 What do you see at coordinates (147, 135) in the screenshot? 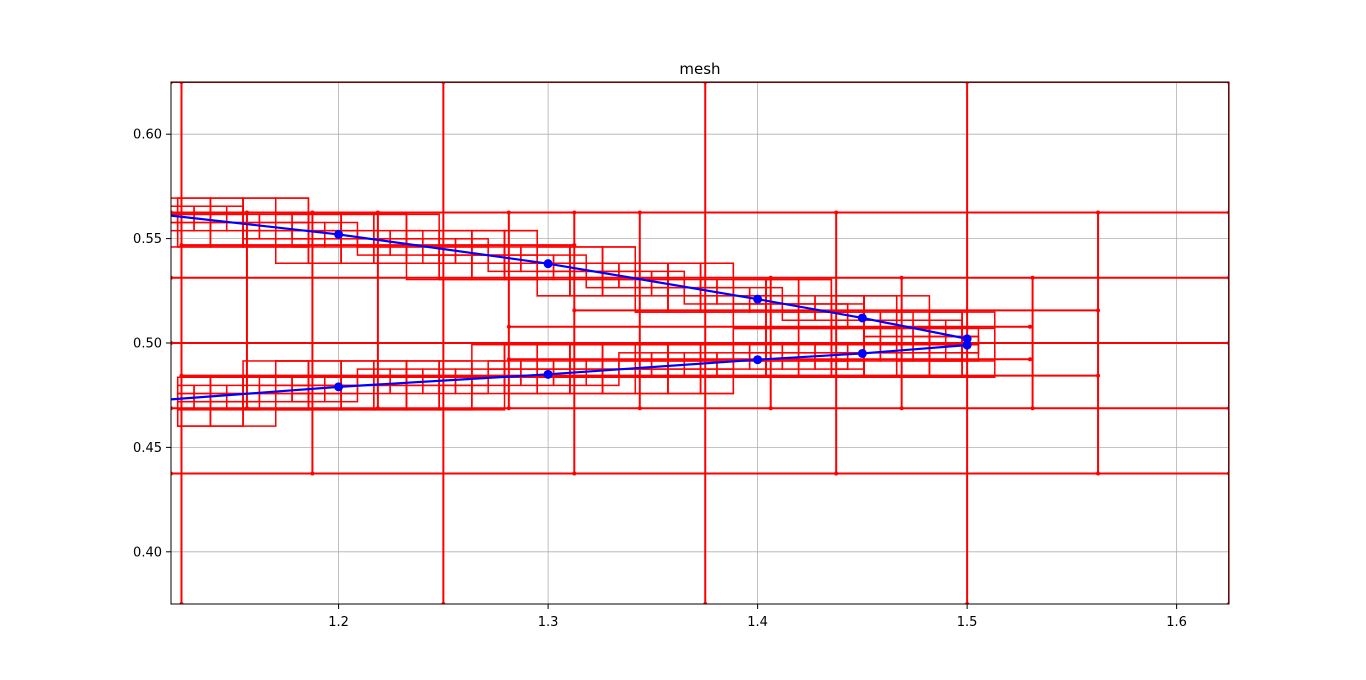
I see `y-tick-label: 0.60` at bounding box center [147, 135].